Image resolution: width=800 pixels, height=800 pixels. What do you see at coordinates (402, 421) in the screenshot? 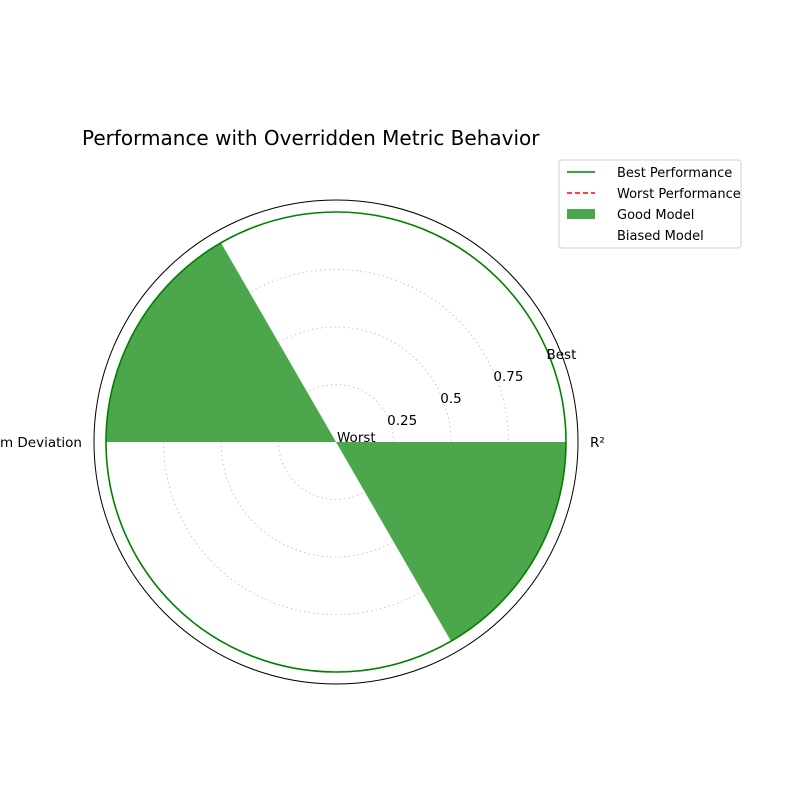
I see `radial-tick-label: 0.25` at bounding box center [402, 421].